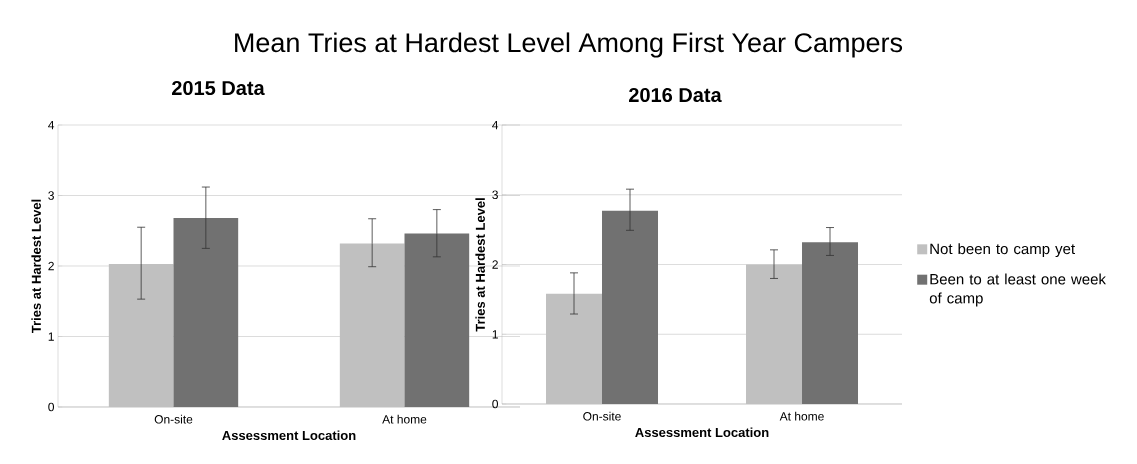 This screenshot has width=1137, height=464. Describe the element at coordinates (218, 88) in the screenshot. I see `chart-subtitle: 2015 Data` at that location.